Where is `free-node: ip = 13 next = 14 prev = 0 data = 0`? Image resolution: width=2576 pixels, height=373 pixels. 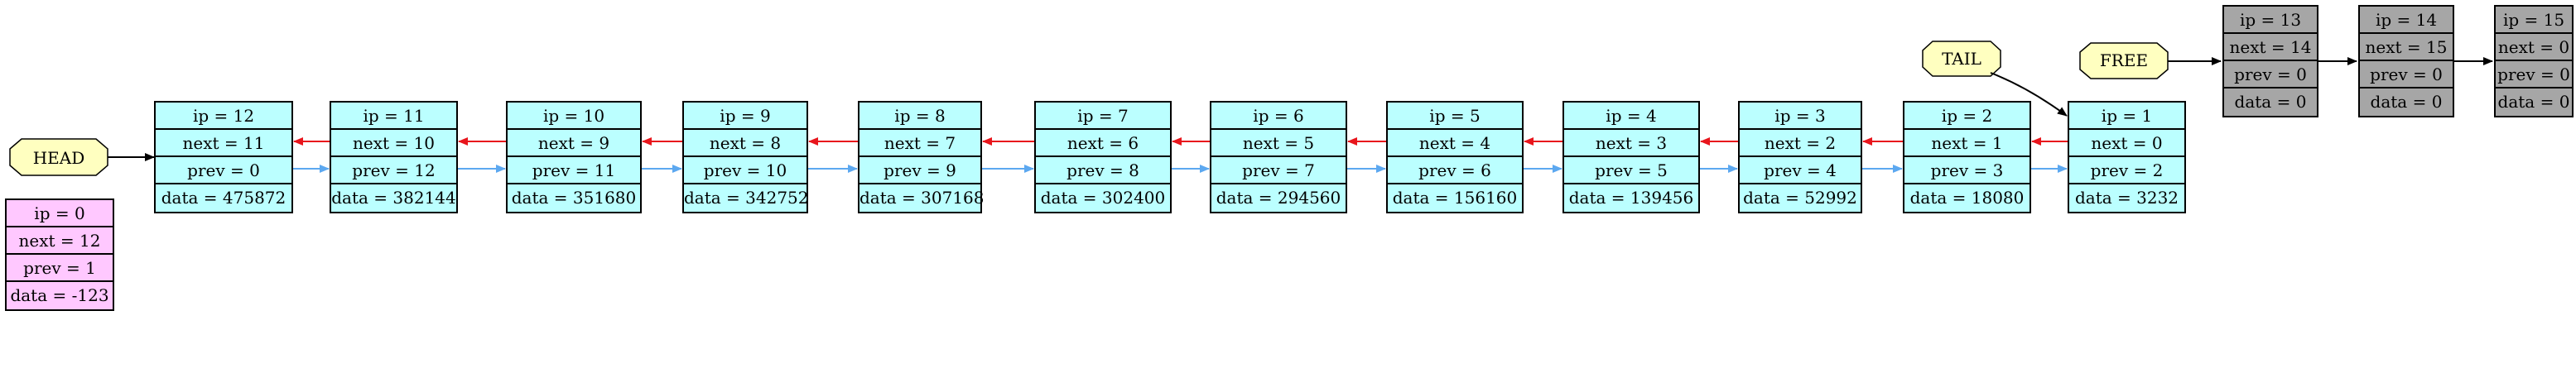
free-node: ip = 13 next = 14 prev = 0 data = 0 is located at coordinates (2270, 61).